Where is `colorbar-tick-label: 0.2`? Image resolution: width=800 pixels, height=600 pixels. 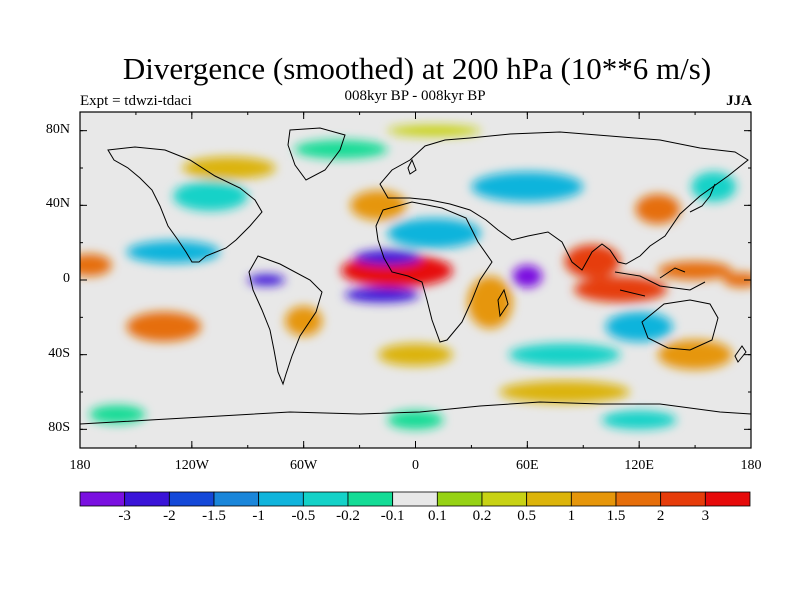 colorbar-tick-label: 0.2 is located at coordinates (482, 516).